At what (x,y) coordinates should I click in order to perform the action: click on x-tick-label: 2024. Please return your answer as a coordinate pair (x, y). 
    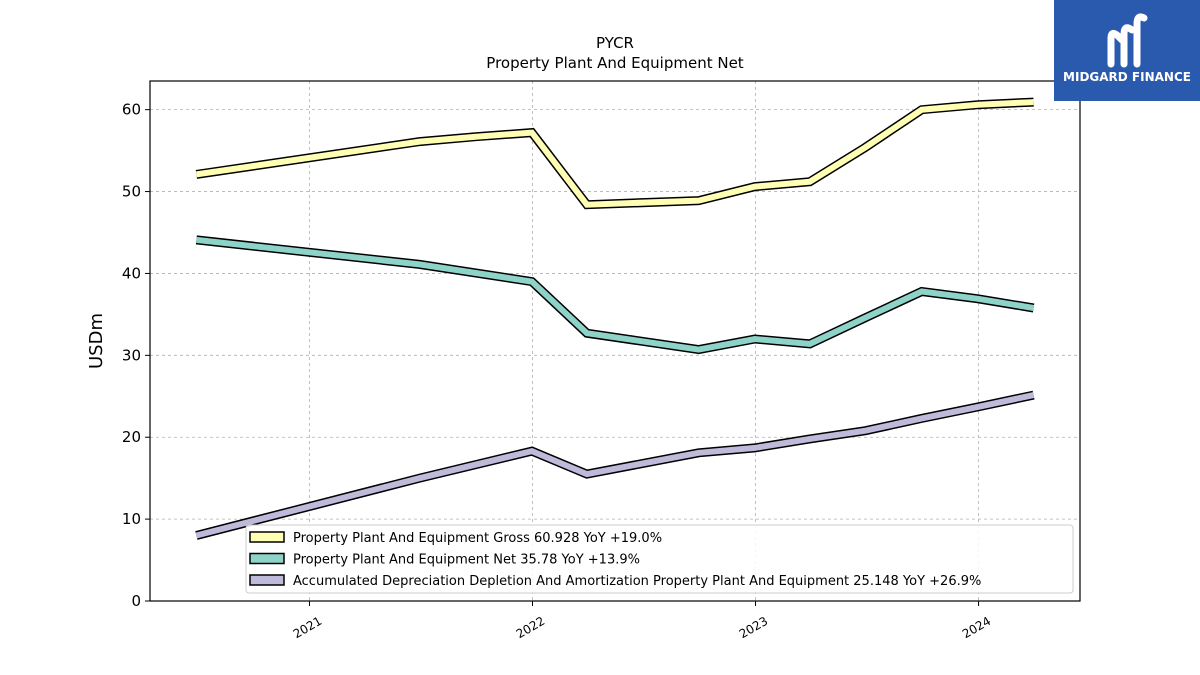
    Looking at the image, I should click on (976, 627).